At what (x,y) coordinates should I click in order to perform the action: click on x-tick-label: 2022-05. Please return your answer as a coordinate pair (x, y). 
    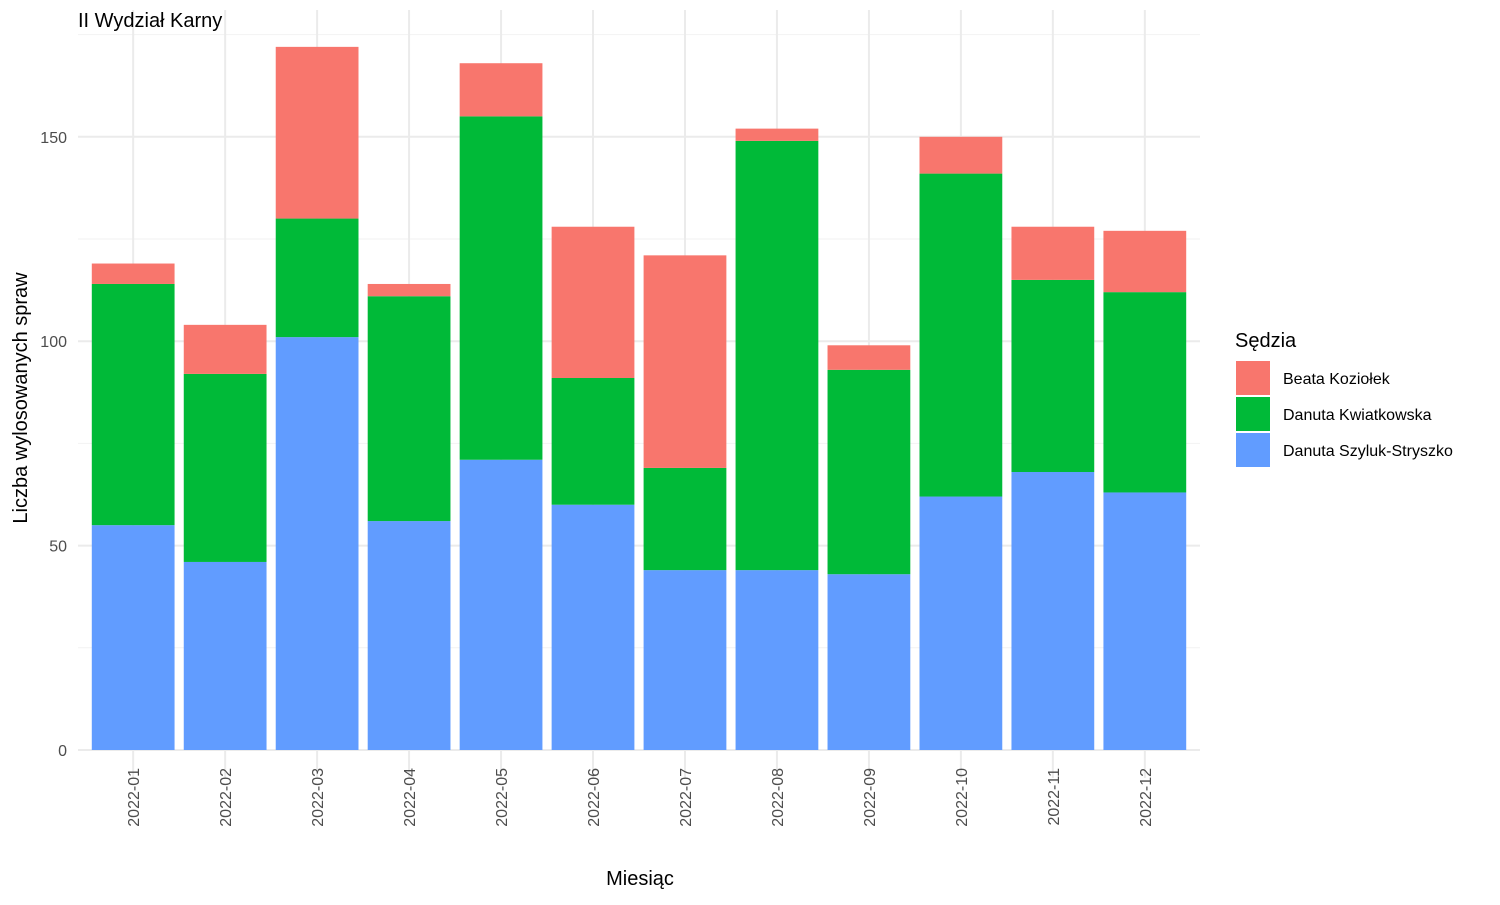
    Looking at the image, I should click on (502, 797).